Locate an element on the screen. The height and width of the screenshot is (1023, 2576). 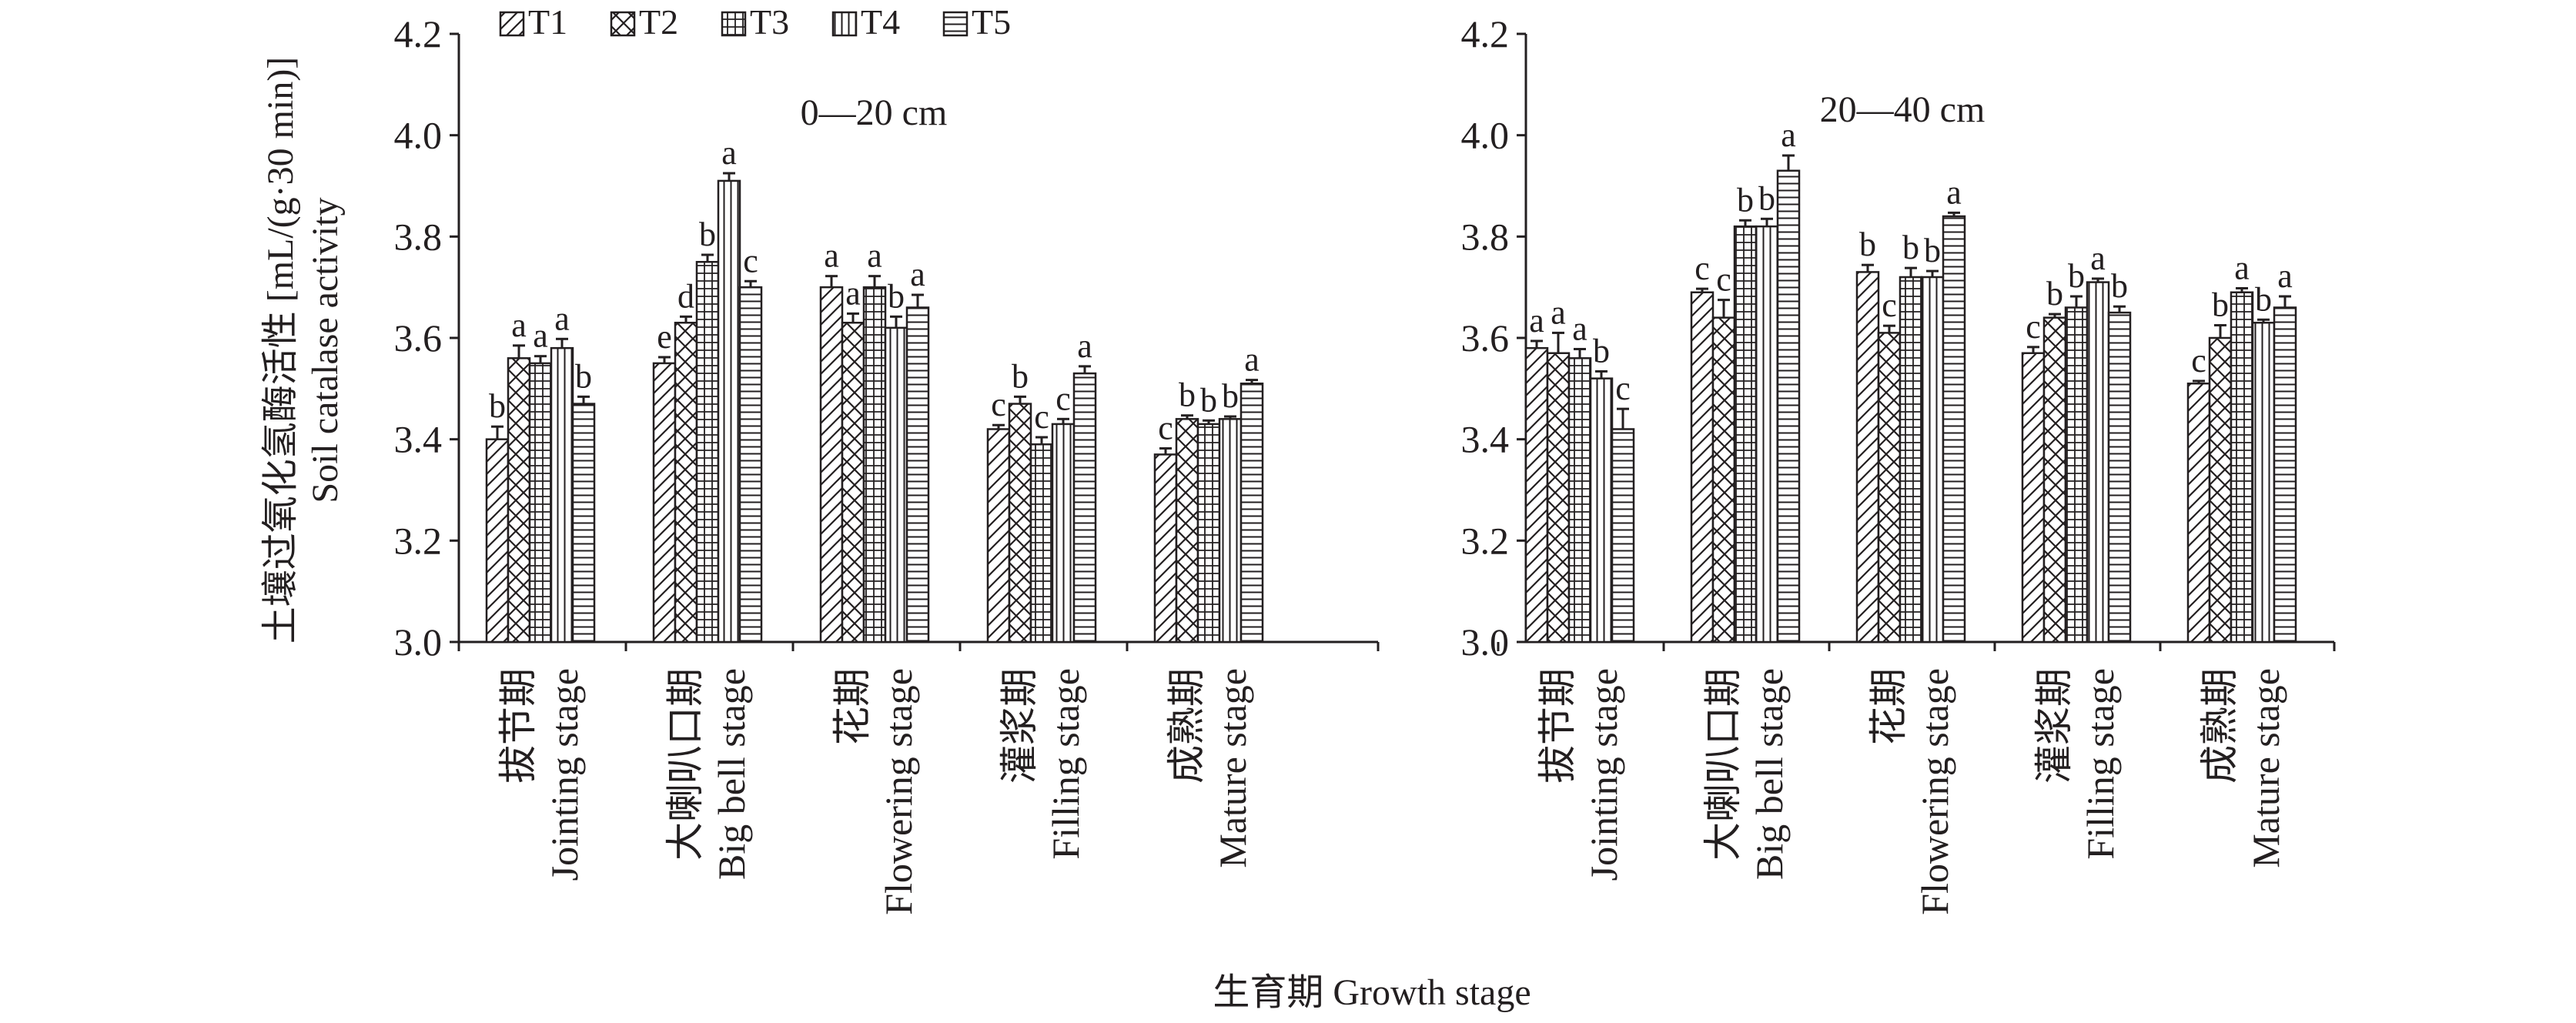
x-axis-title: 生育期 Growth stage is located at coordinates (1372, 992).